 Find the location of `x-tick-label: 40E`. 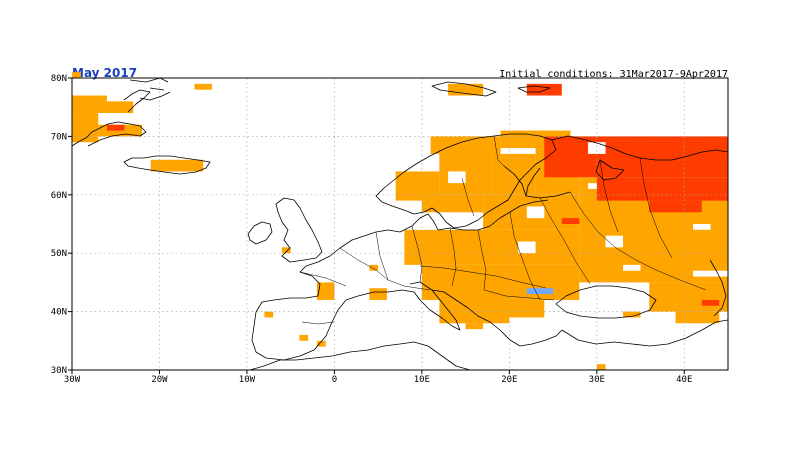

x-tick-label: 40E is located at coordinates (684, 380).